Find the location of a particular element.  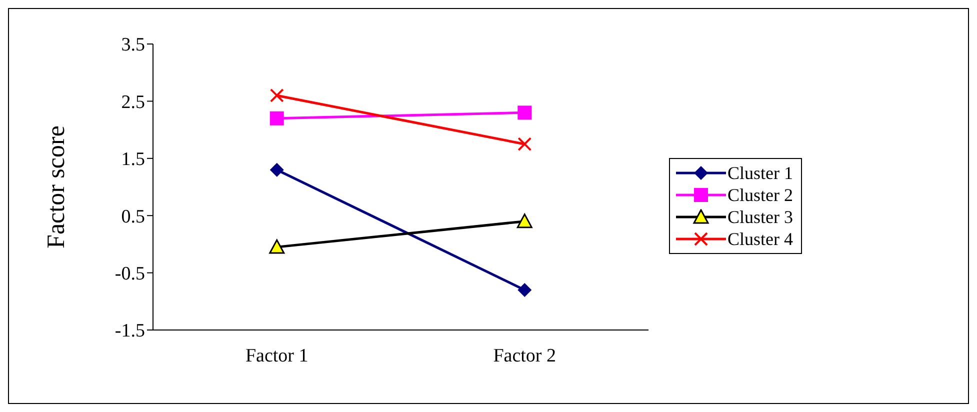

legend-label: Cluster 1 is located at coordinates (760, 173).